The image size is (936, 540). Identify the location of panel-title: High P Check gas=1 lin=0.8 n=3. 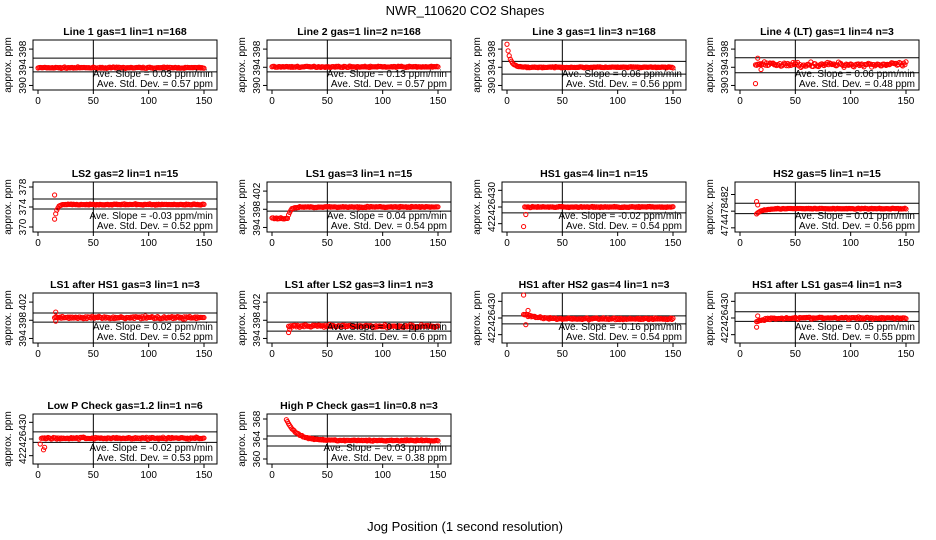
(359, 406).